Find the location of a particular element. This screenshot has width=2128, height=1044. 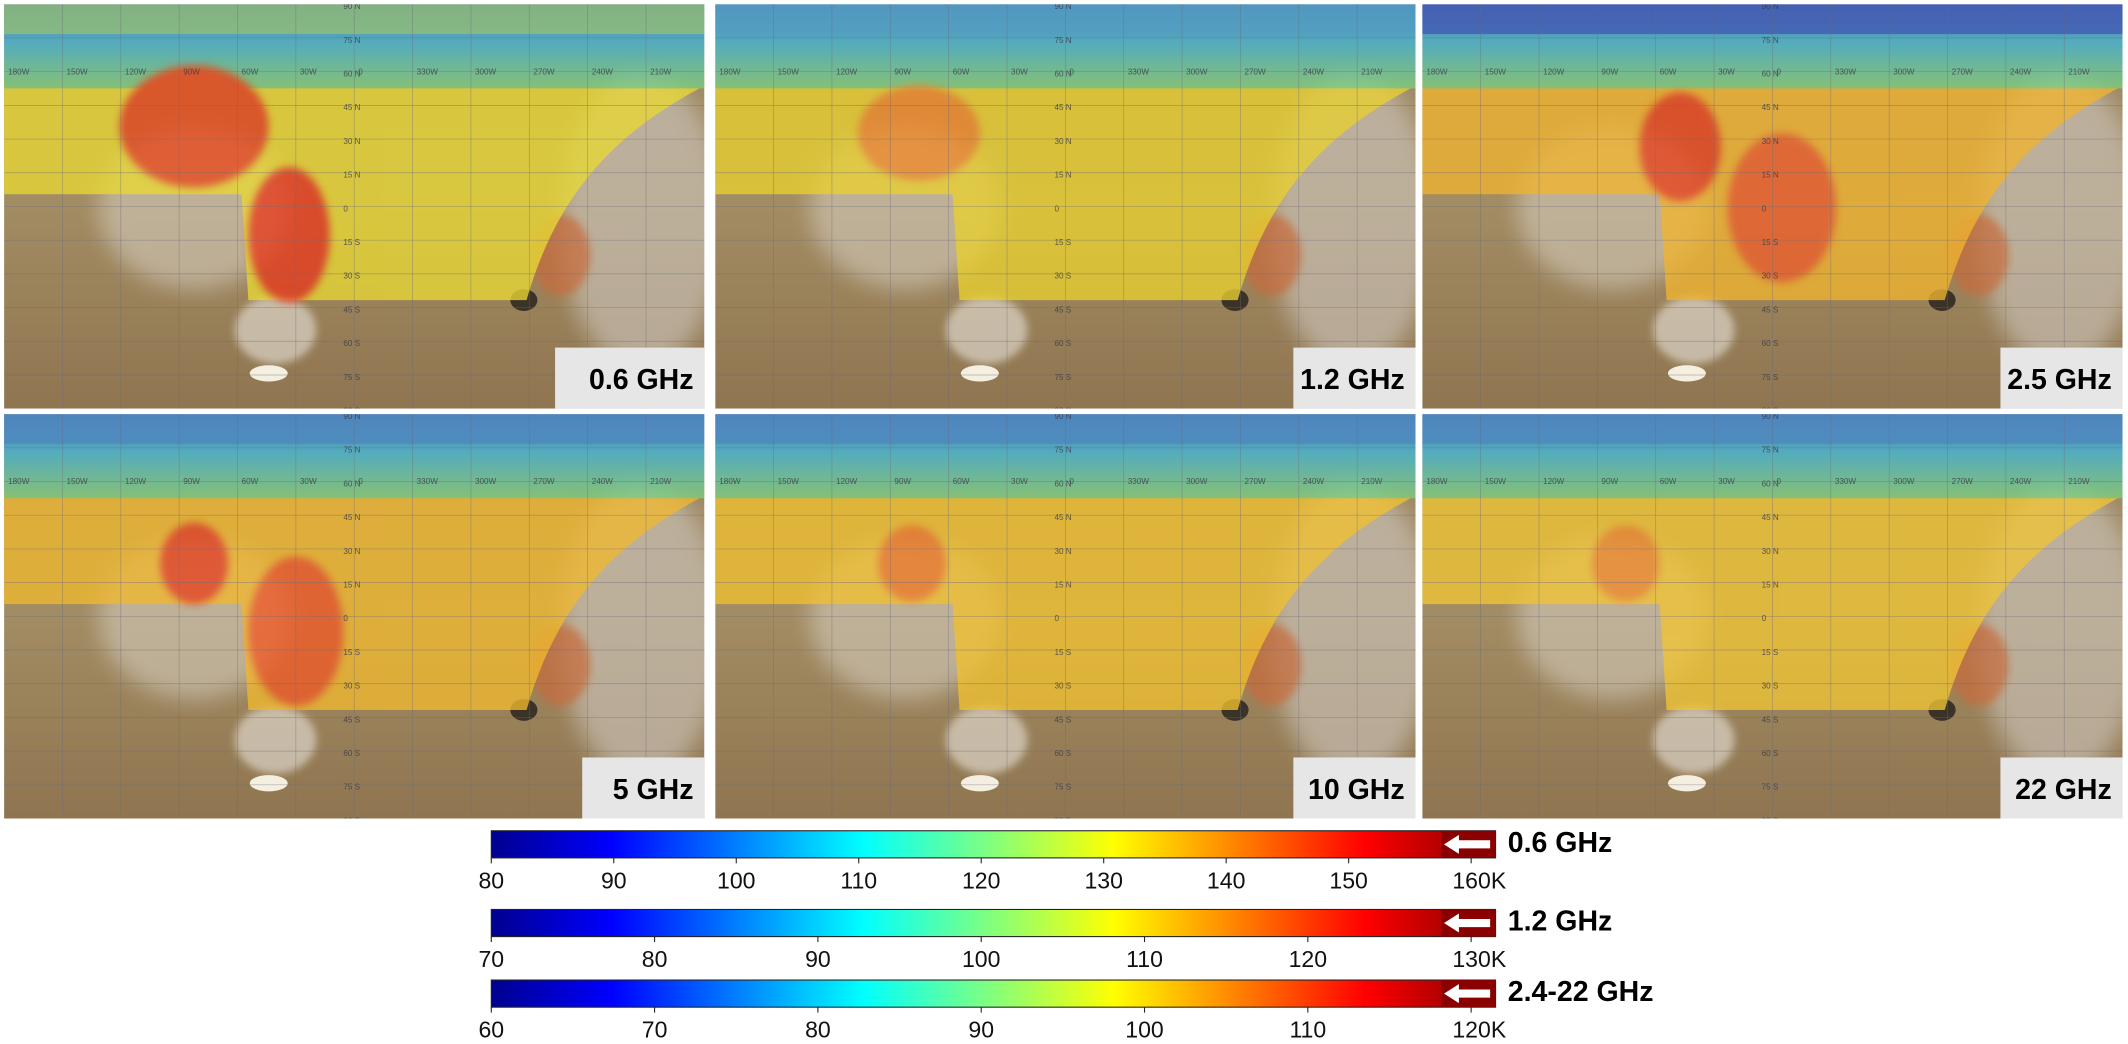

longitude-label: 210W is located at coordinates (2079, 481).